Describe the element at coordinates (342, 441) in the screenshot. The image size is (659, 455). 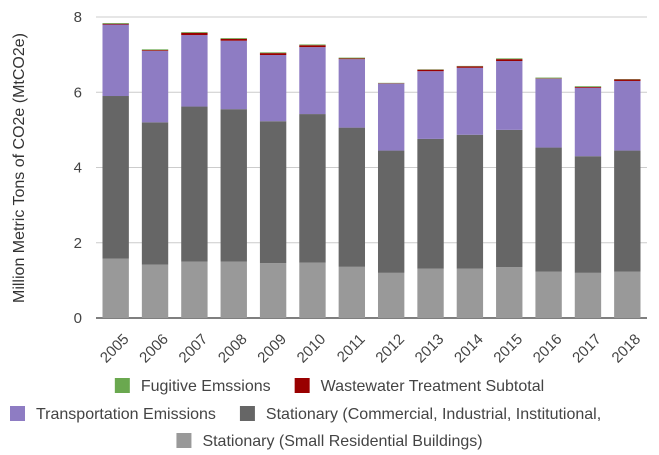
I see `legend-label: Stationary (Small Residential Buildings)` at that location.